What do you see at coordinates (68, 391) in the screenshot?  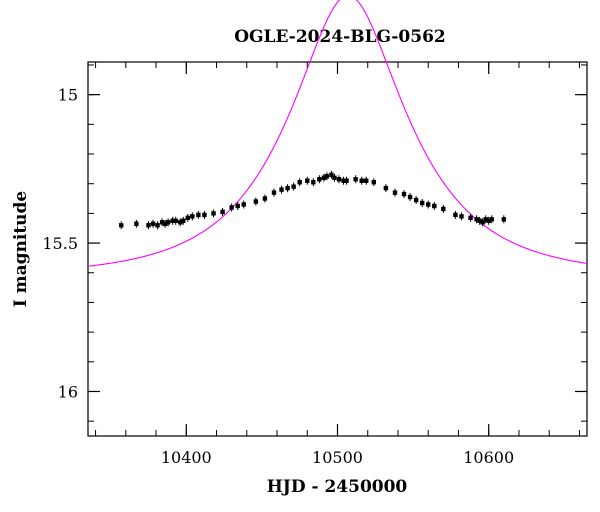 I see `y-tick-label: 16` at bounding box center [68, 391].